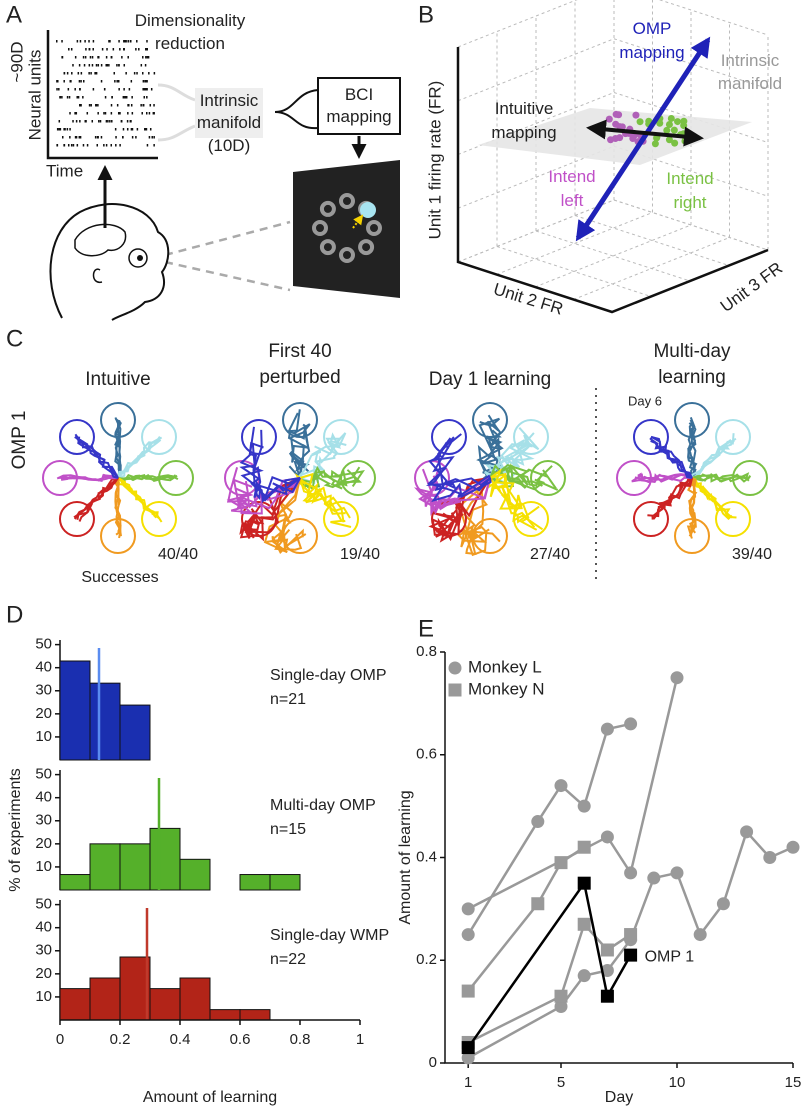 The image size is (802, 1109). Describe the element at coordinates (102, 95) in the screenshot. I see `raster-axes` at that location.